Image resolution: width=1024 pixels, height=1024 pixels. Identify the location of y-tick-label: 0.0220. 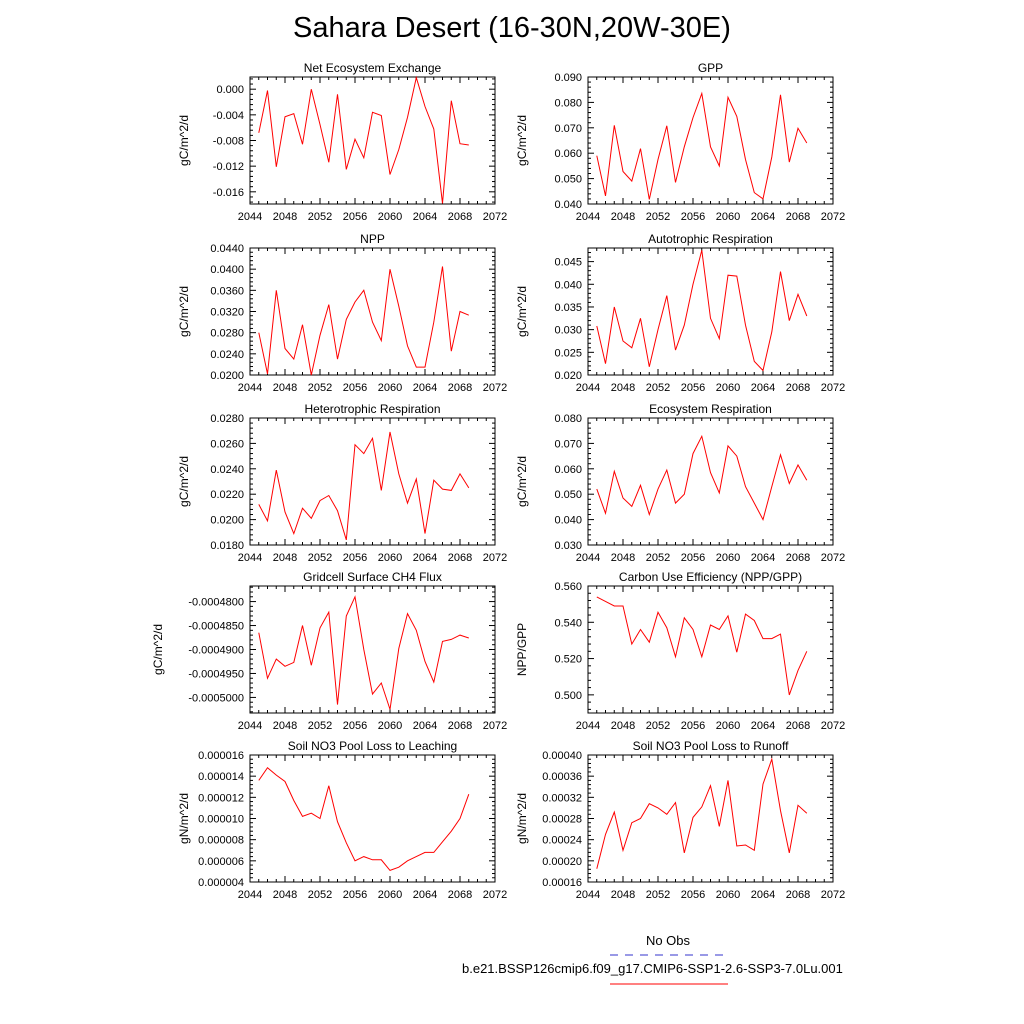
(227, 495).